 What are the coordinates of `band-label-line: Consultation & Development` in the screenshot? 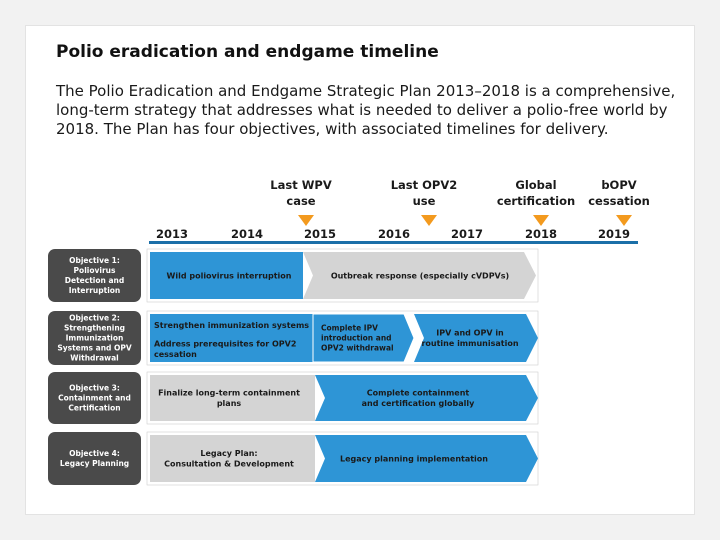 It's located at (229, 464).